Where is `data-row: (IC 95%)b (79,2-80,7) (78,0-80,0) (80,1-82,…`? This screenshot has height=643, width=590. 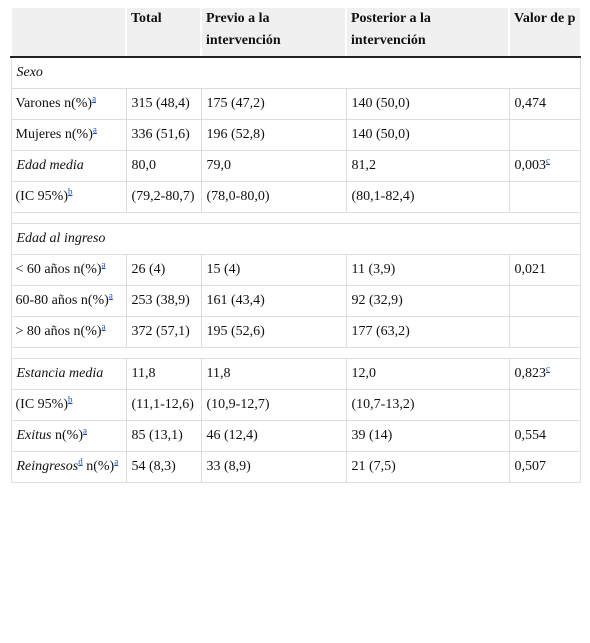 data-row: (IC 95%)b (79,2-80,7) (78,0-80,0) (80,1-82,… is located at coordinates (295, 197).